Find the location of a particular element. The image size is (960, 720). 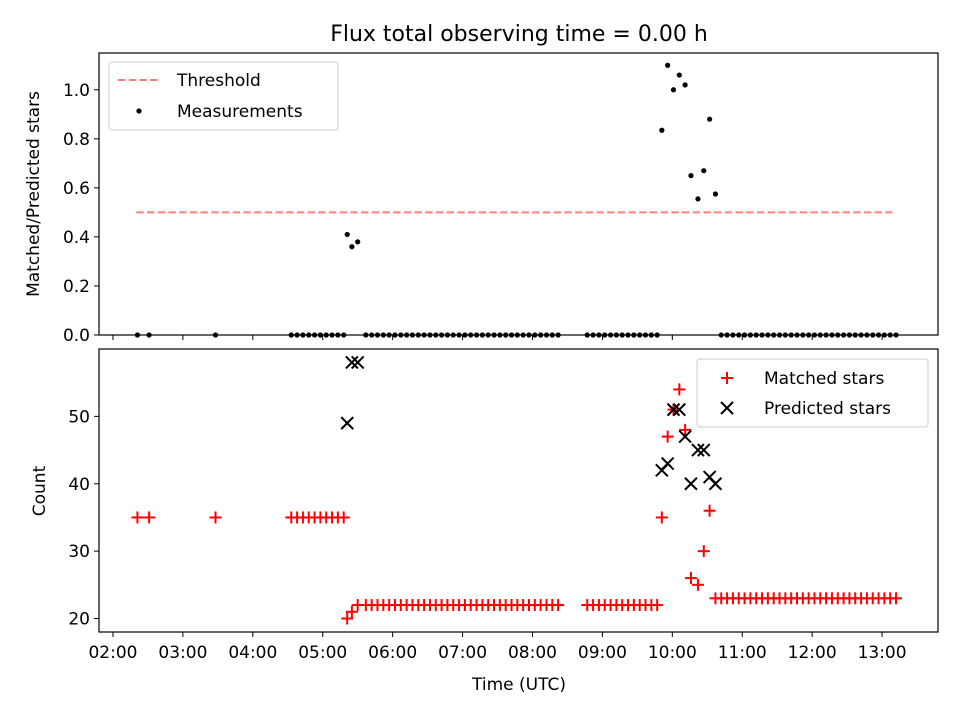

x-tick-label: 04:00 is located at coordinates (252, 653).